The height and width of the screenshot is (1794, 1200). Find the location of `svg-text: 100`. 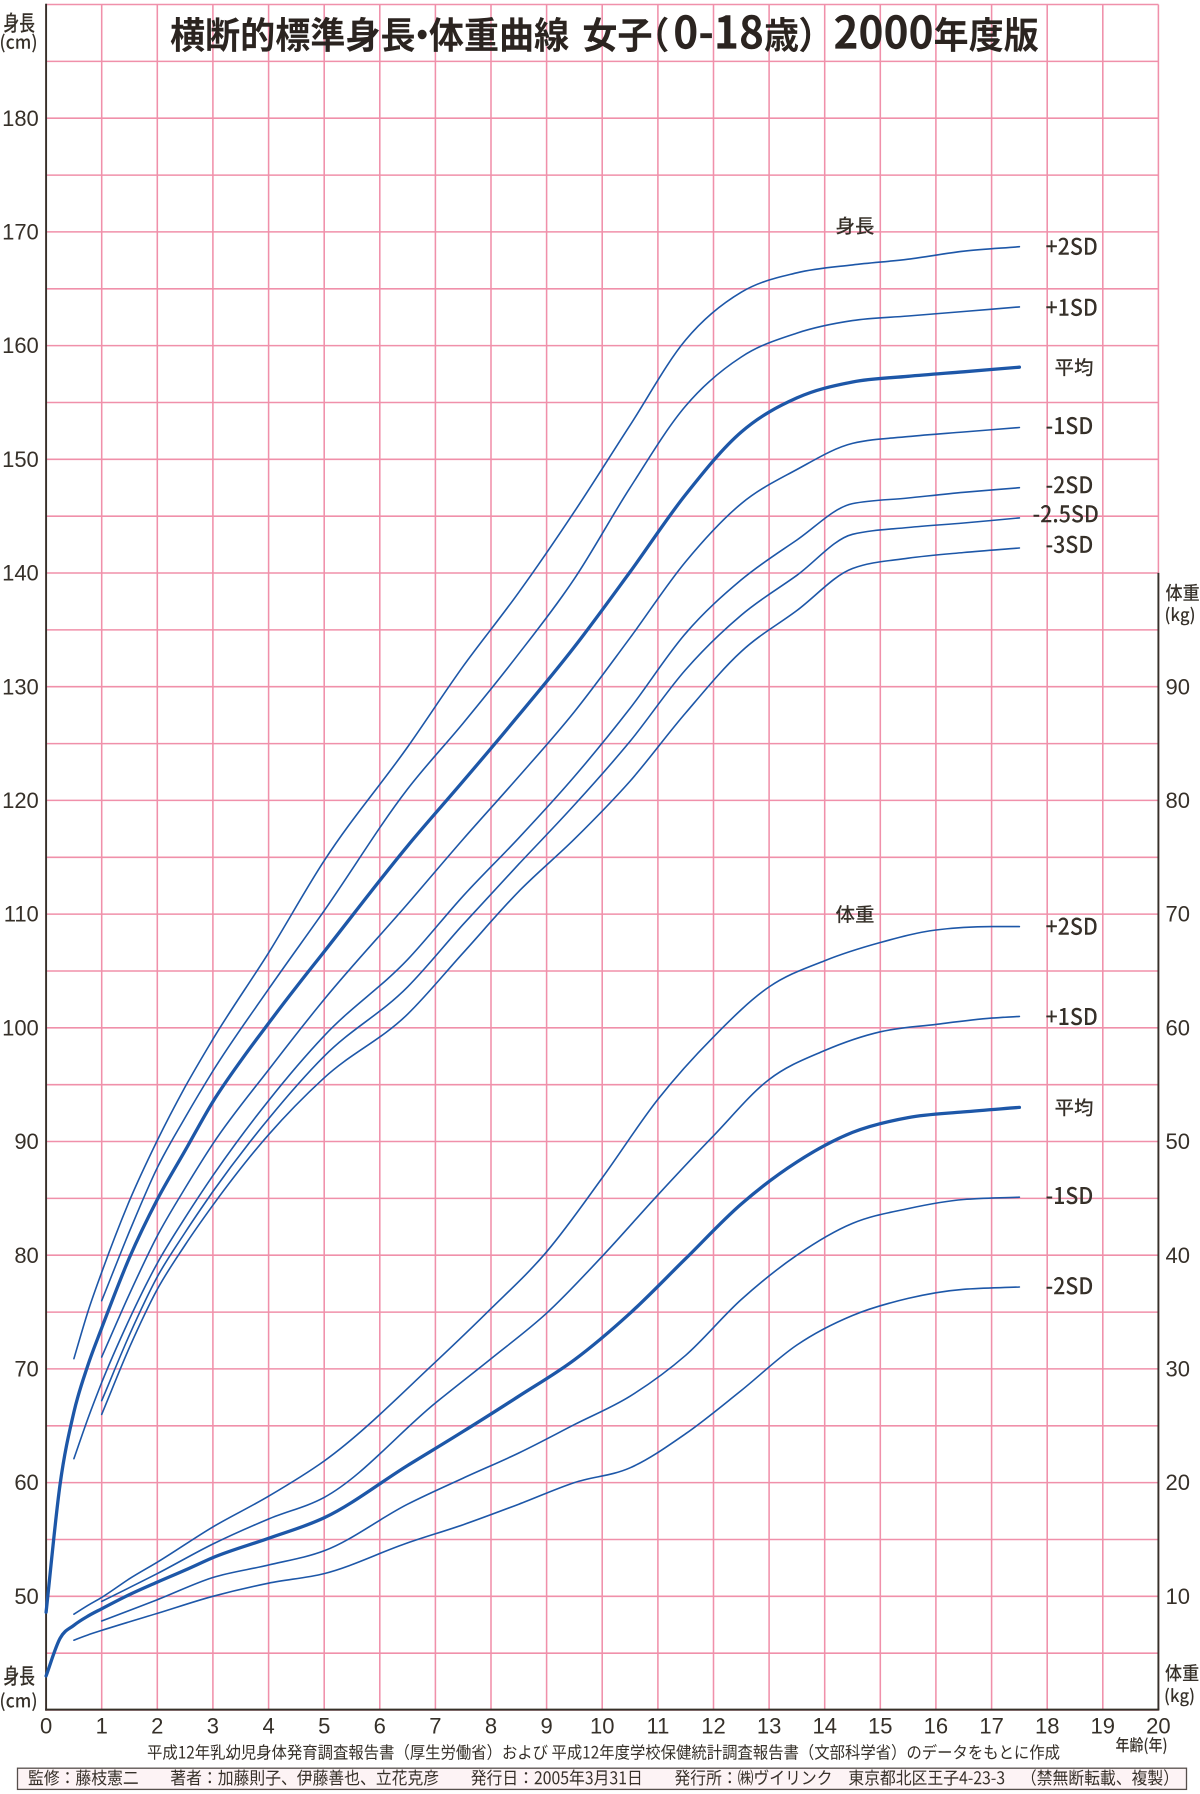

svg-text: 100 is located at coordinates (20, 1027).